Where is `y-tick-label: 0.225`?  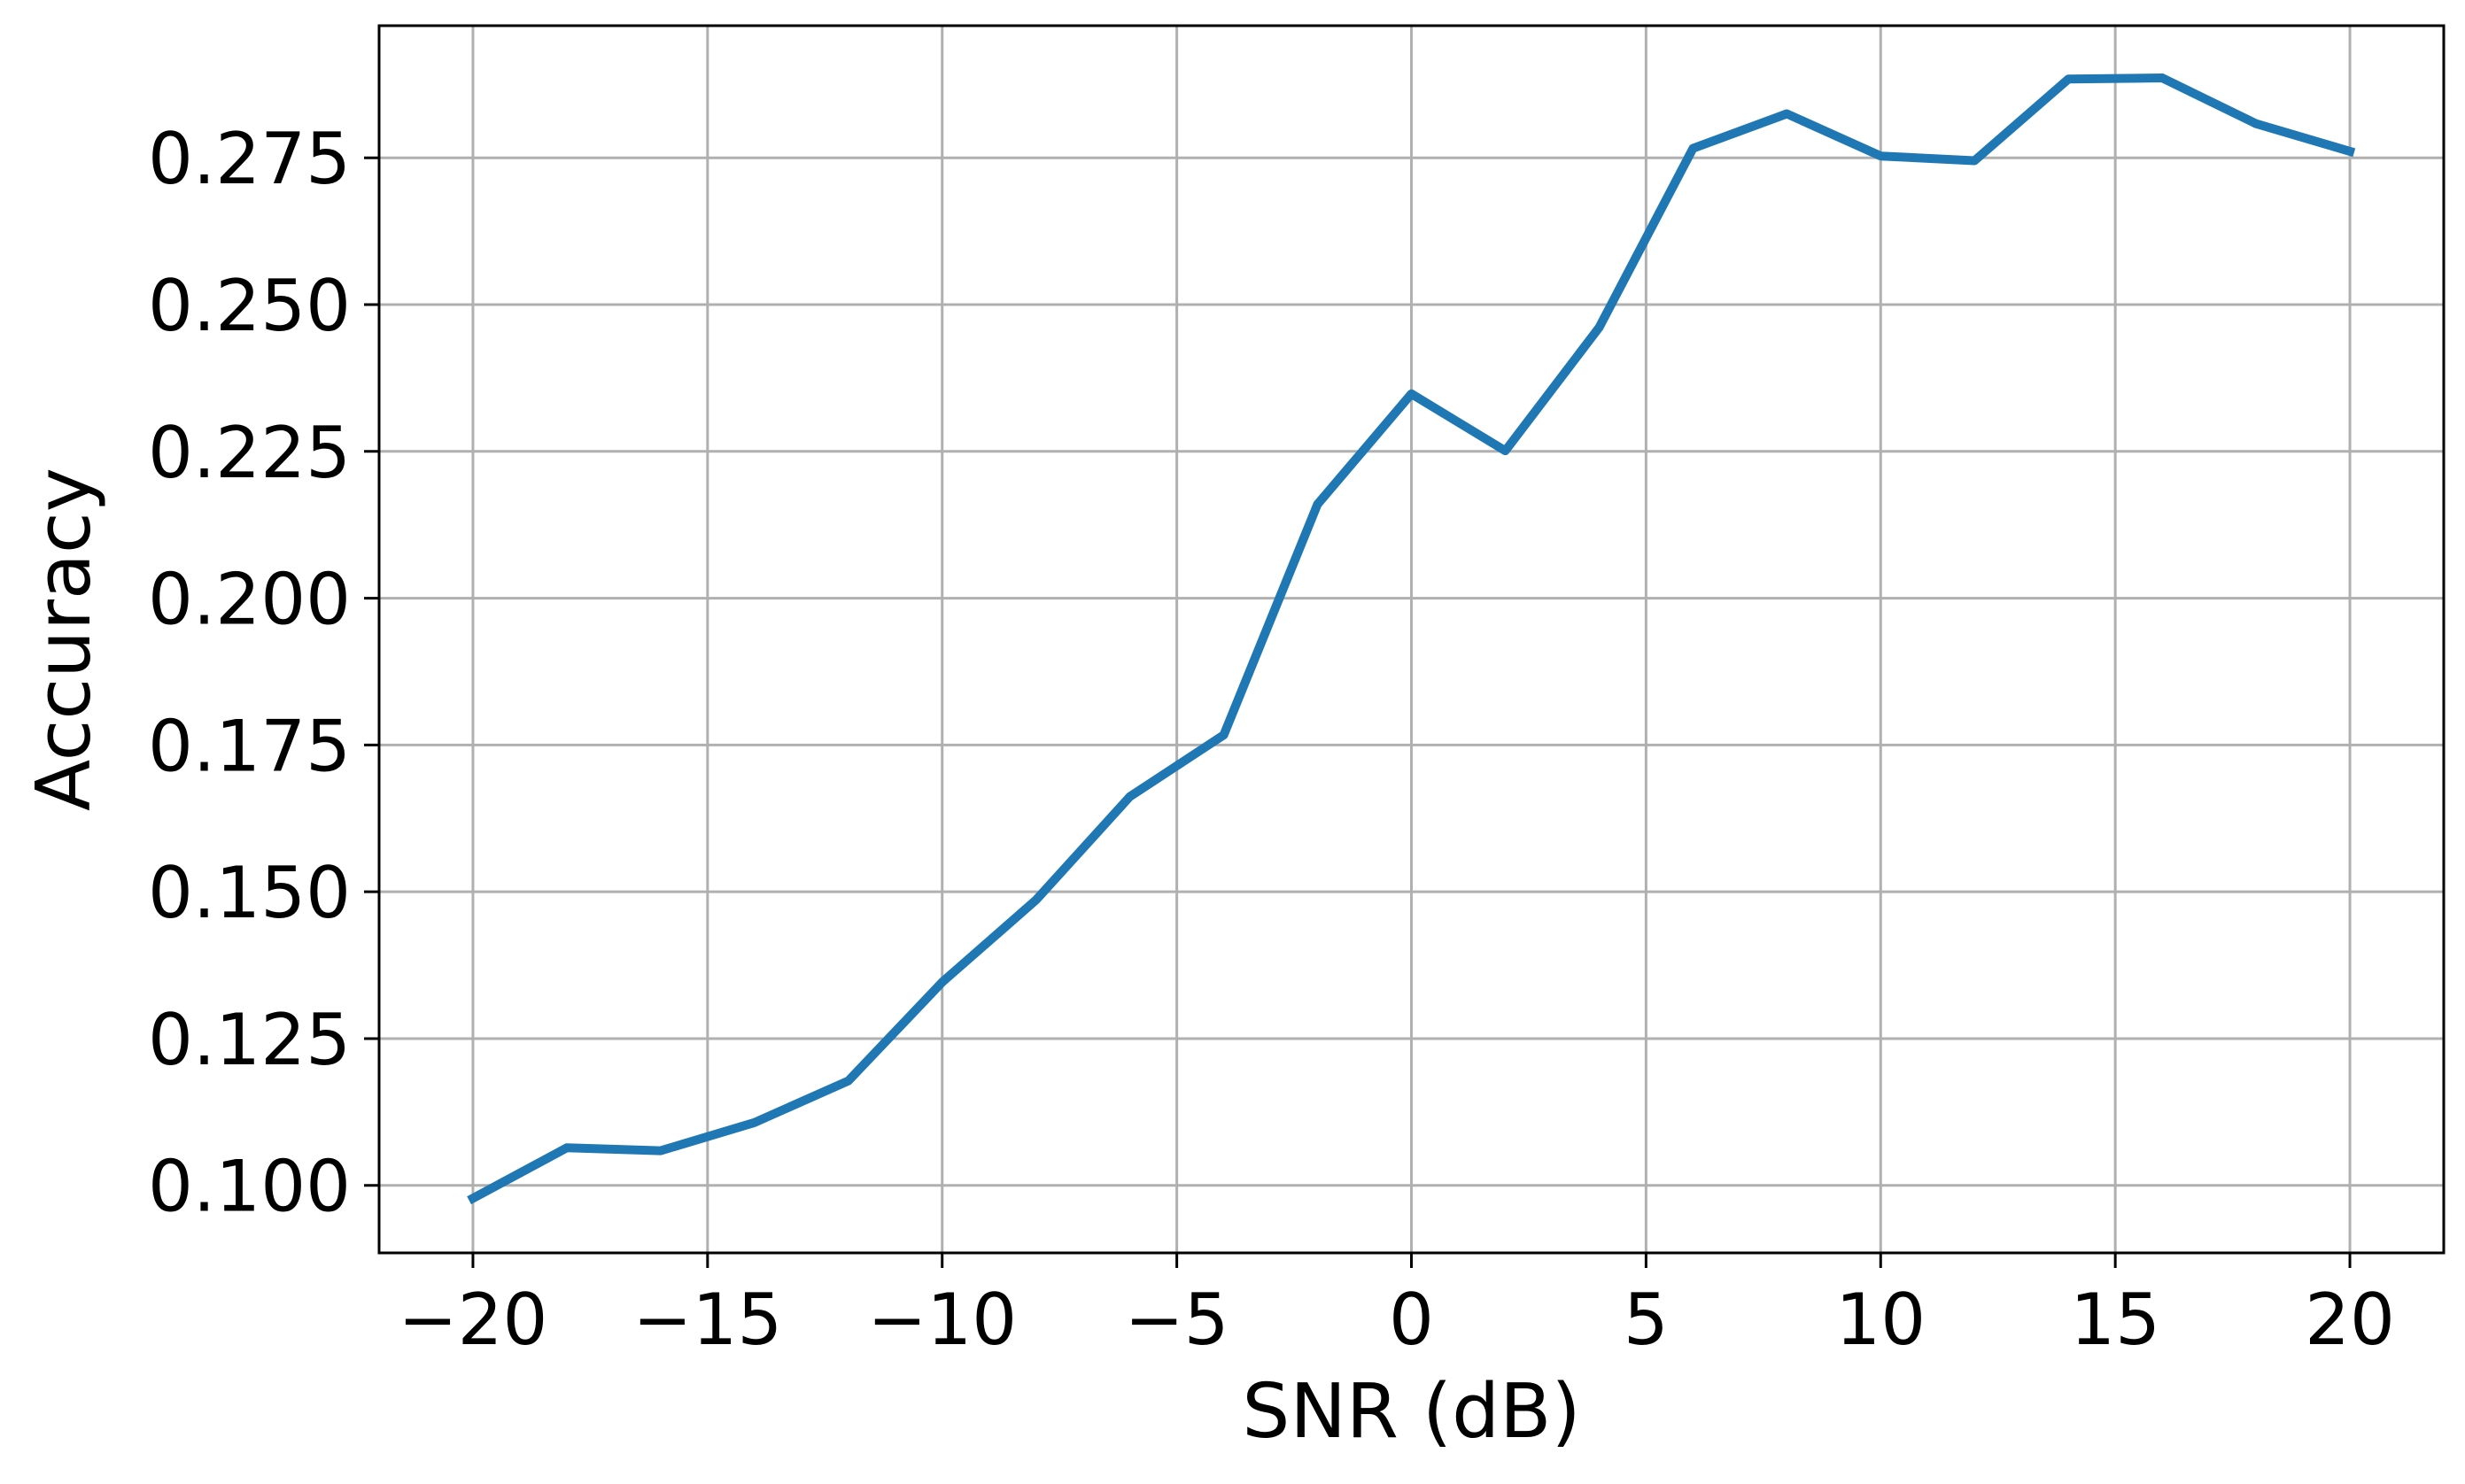 y-tick-label: 0.225 is located at coordinates (249, 453).